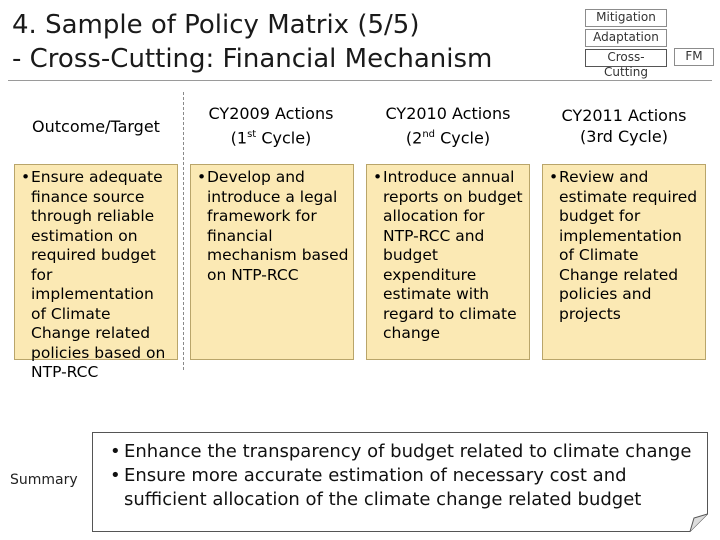 This screenshot has height=540, width=720. I want to click on title-divider, so click(360, 80).